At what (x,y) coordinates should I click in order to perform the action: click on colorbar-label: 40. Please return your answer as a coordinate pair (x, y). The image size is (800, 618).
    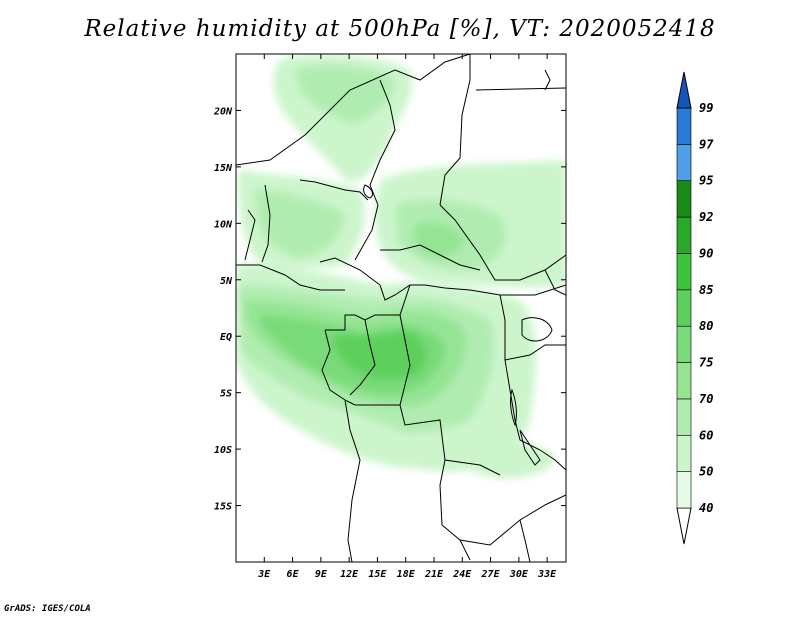
    Looking at the image, I should click on (706, 508).